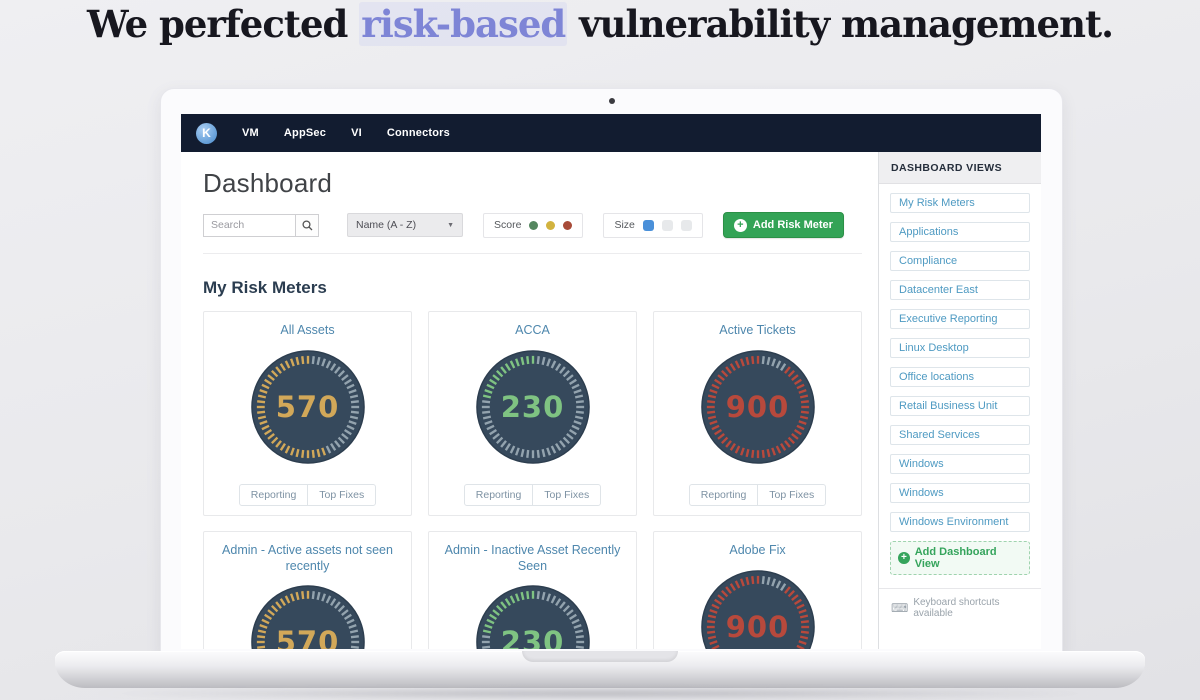 The image size is (1200, 700). I want to click on risk-meter-card: Active Tickets 900 Reporting Top Fixes, so click(757, 413).